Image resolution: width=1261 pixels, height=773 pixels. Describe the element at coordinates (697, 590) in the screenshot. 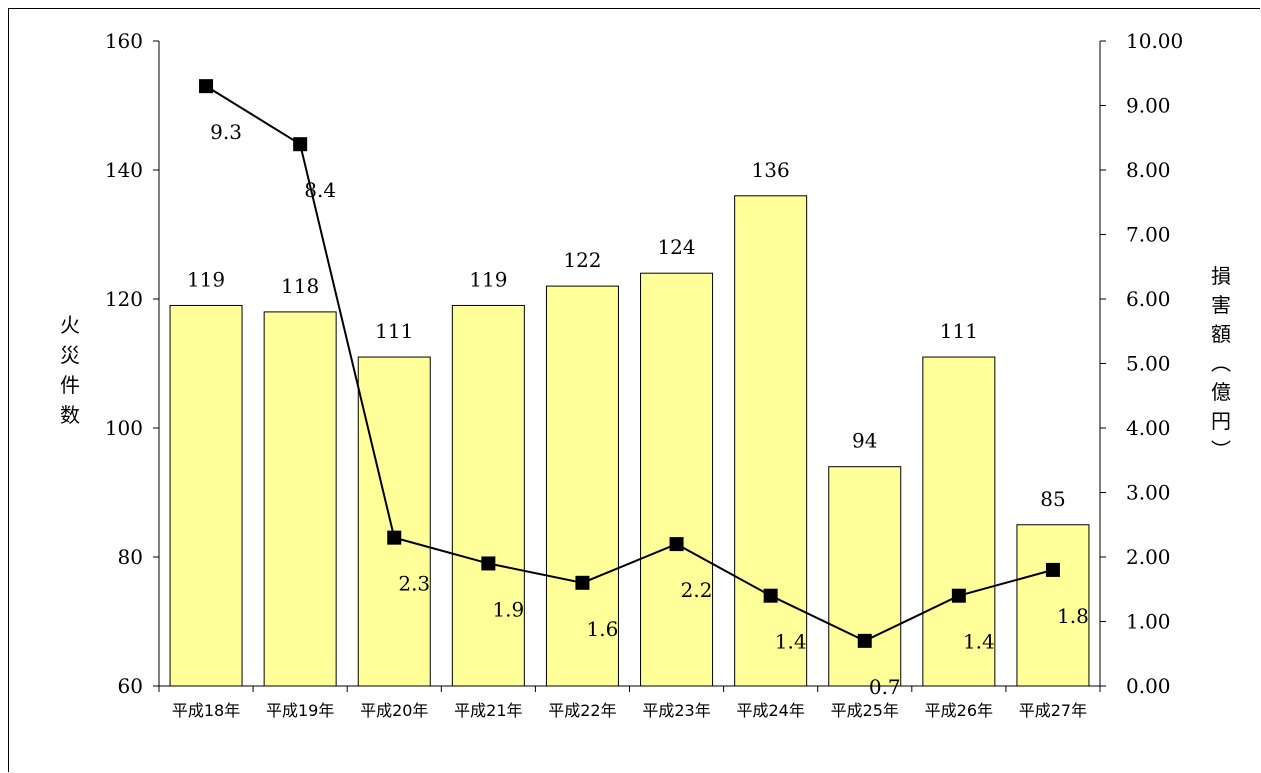

I see `line-value-label: 2.2` at that location.